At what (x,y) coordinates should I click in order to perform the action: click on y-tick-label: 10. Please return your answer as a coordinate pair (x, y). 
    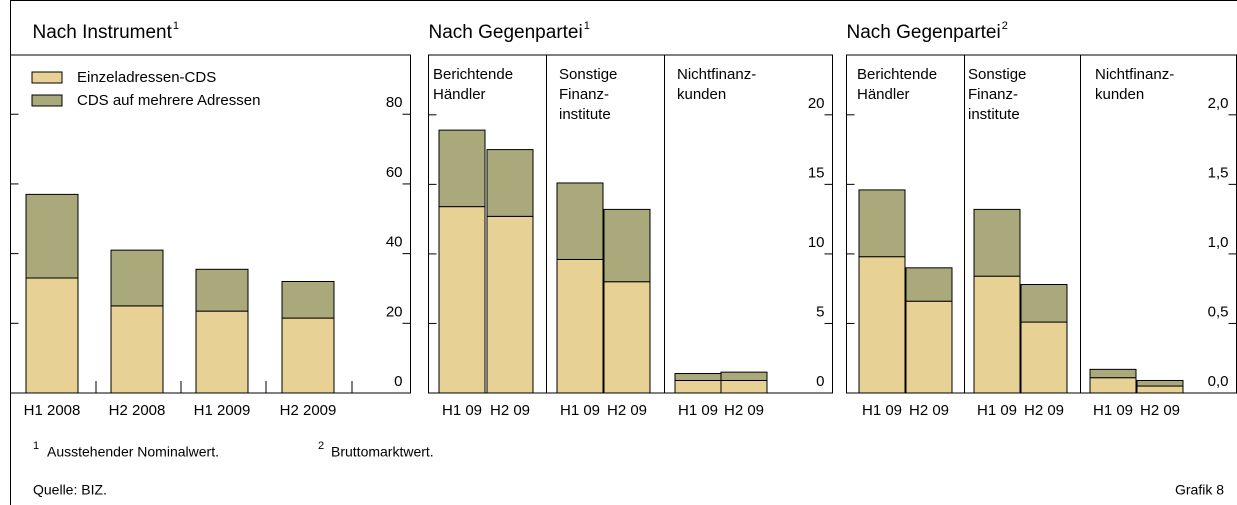
    Looking at the image, I should click on (816, 242).